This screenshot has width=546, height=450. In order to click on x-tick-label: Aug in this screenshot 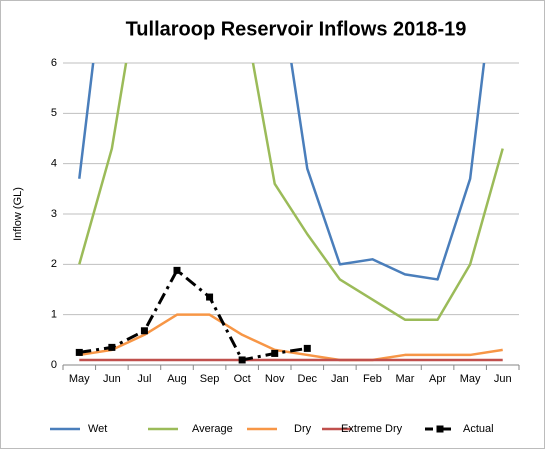, I will do `click(177, 379)`.